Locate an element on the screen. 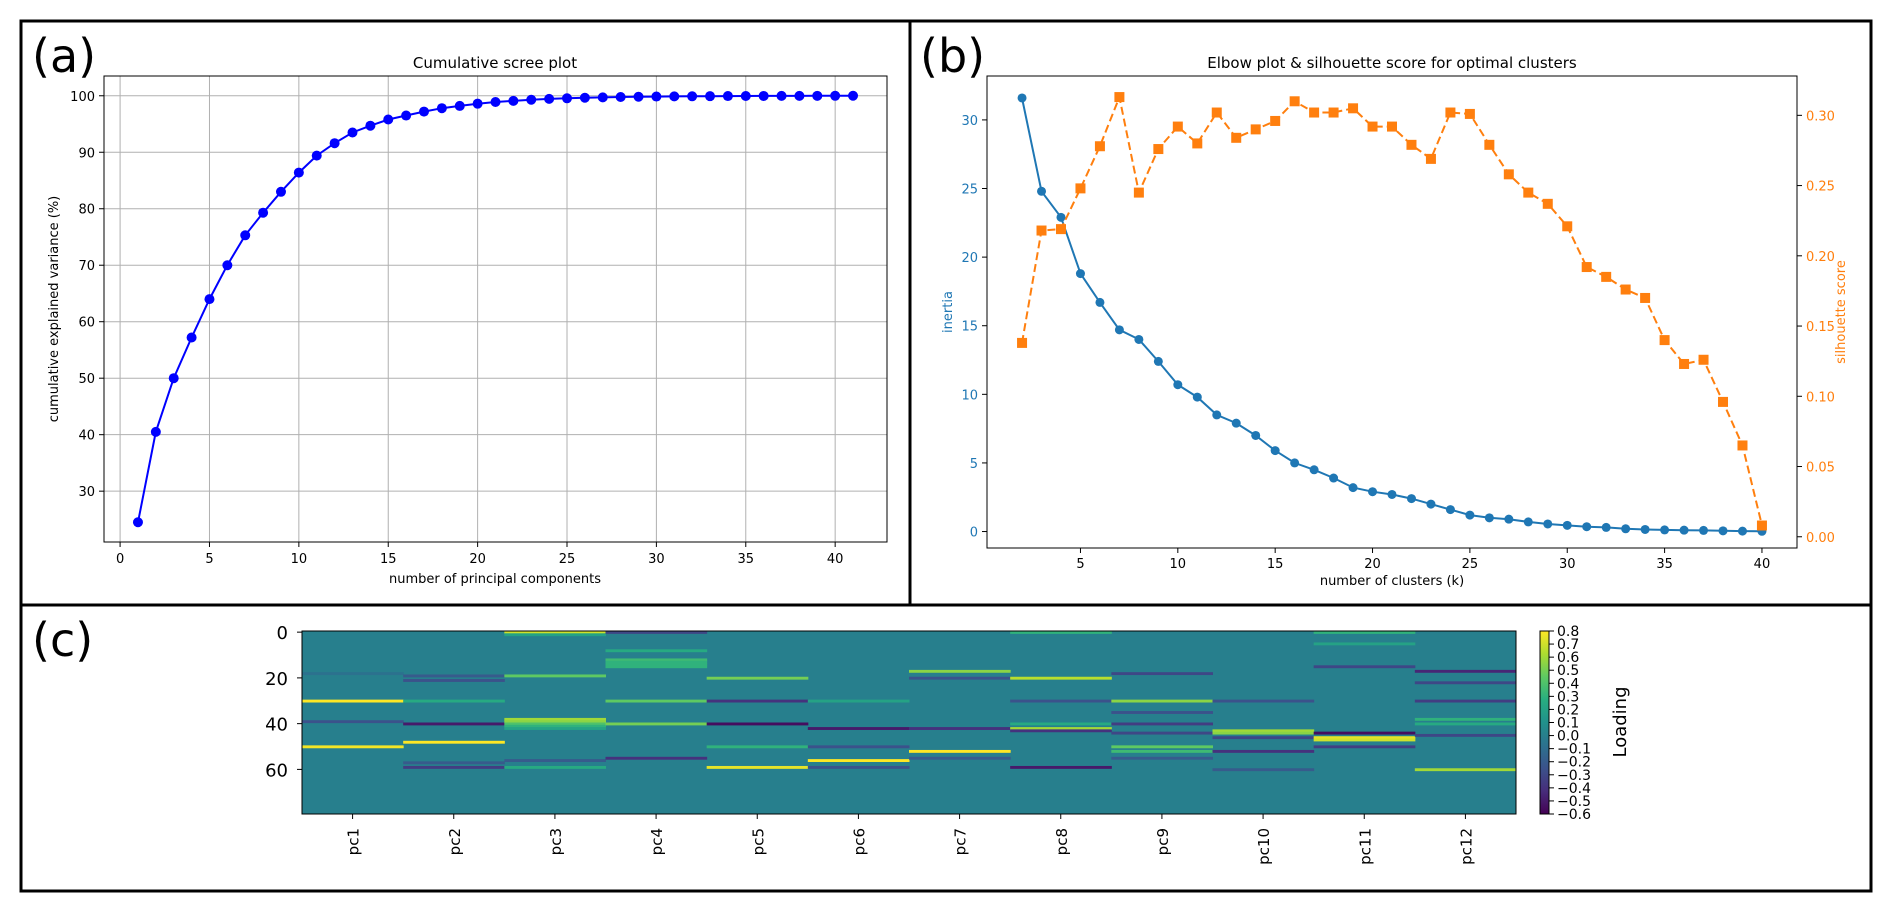 The width and height of the screenshot is (1892, 911). colorbar is located at coordinates (1544, 722).